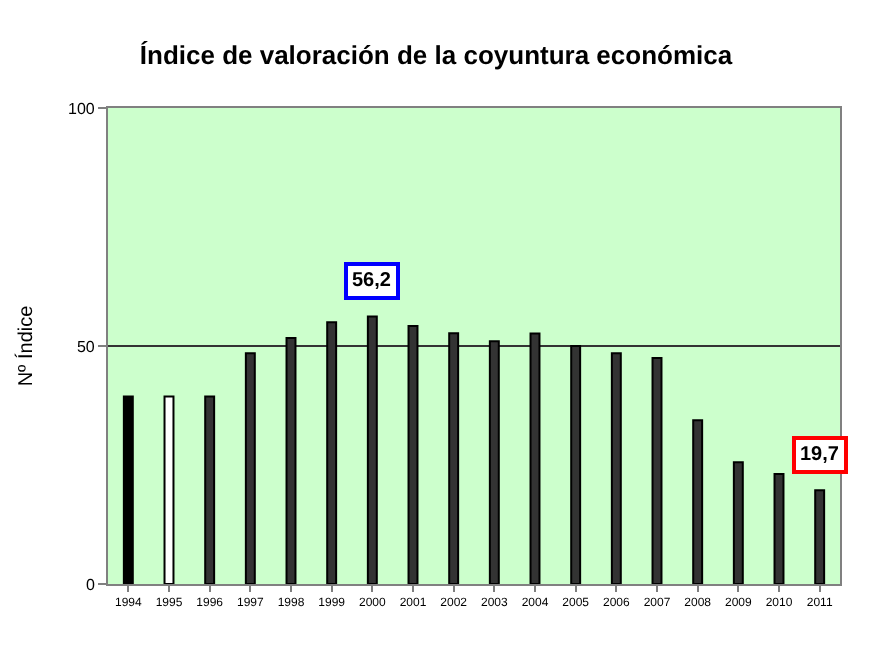  What do you see at coordinates (372, 281) in the screenshot?
I see `annotation: 56,2` at bounding box center [372, 281].